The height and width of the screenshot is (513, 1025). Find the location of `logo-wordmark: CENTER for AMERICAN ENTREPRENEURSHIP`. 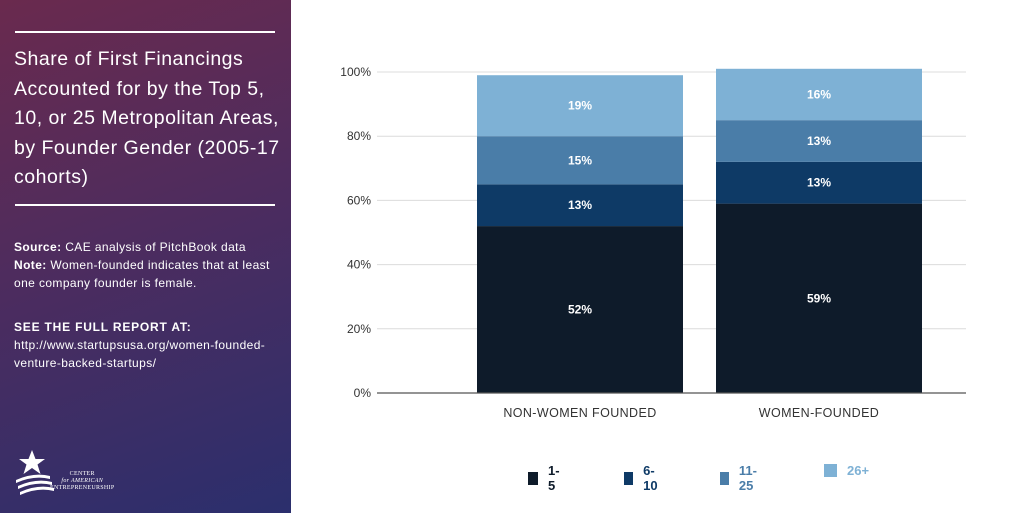

logo-wordmark: CENTER for AMERICAN ENTREPRENEURSHIP is located at coordinates (82, 481).